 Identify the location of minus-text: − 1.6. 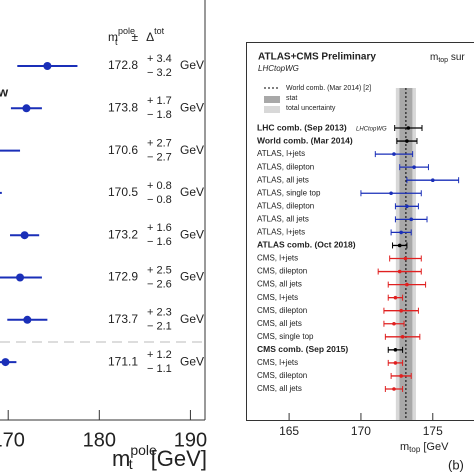
(159, 242).